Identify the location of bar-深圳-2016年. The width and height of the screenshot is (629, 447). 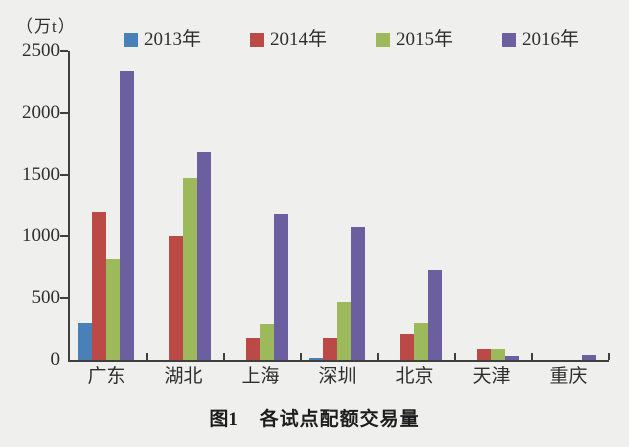
(358, 293).